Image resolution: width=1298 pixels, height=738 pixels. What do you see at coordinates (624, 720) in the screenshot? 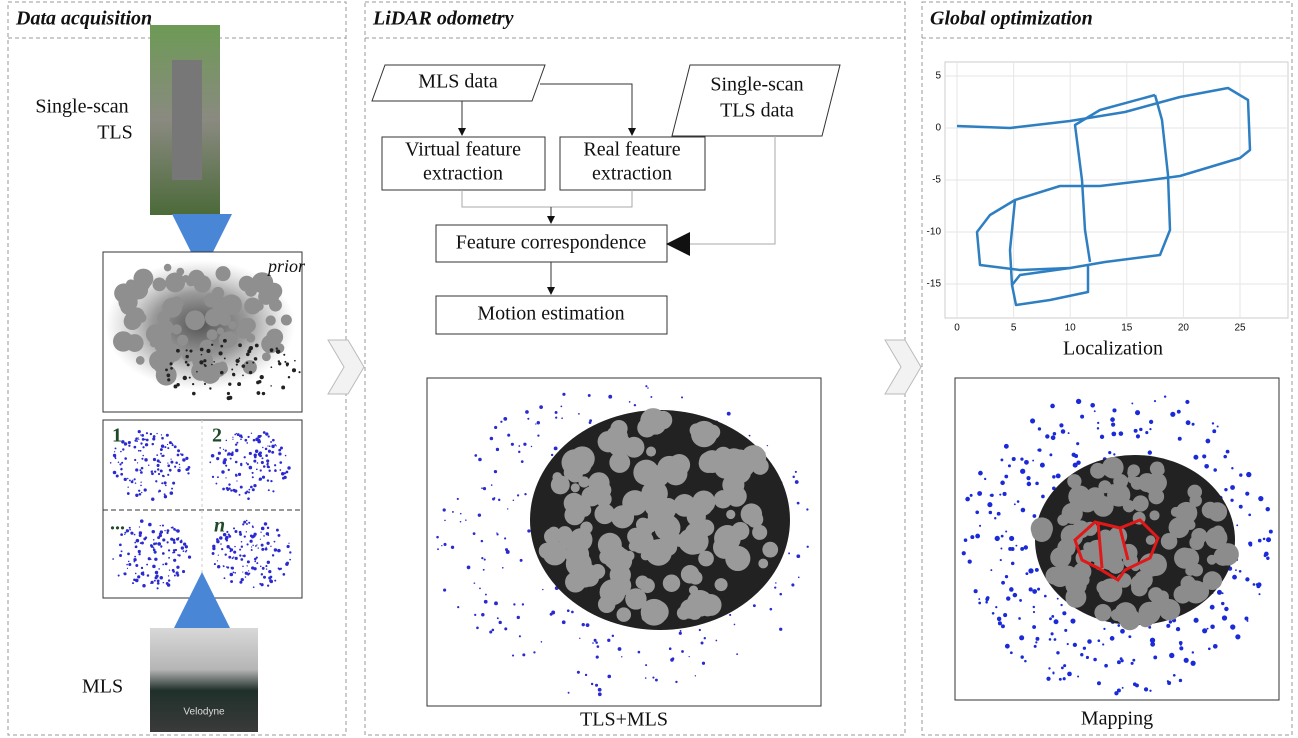
I see `caption: TLS+MLS` at bounding box center [624, 720].